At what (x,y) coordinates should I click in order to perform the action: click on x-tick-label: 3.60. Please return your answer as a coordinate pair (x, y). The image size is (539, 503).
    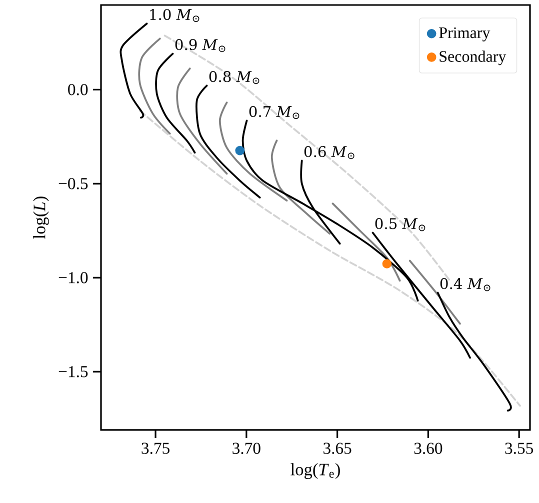
    Looking at the image, I should click on (428, 448).